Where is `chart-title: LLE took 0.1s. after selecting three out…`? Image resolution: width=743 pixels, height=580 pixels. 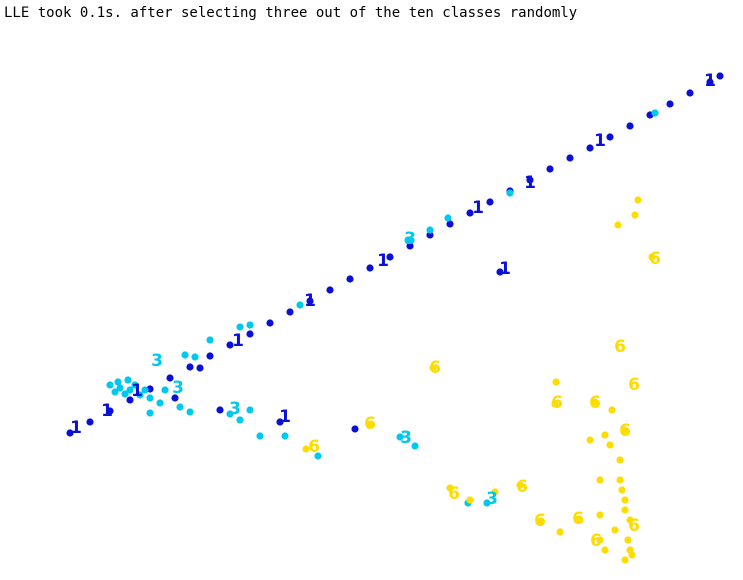
chart-title: LLE took 0.1s. after selecting three out… is located at coordinates (290, 13).